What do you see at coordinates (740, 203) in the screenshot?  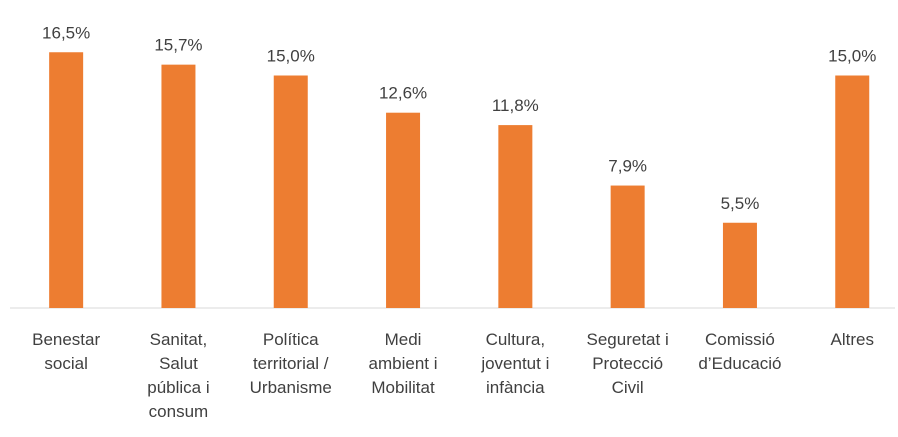 I see `data-label: 5,5%` at bounding box center [740, 203].